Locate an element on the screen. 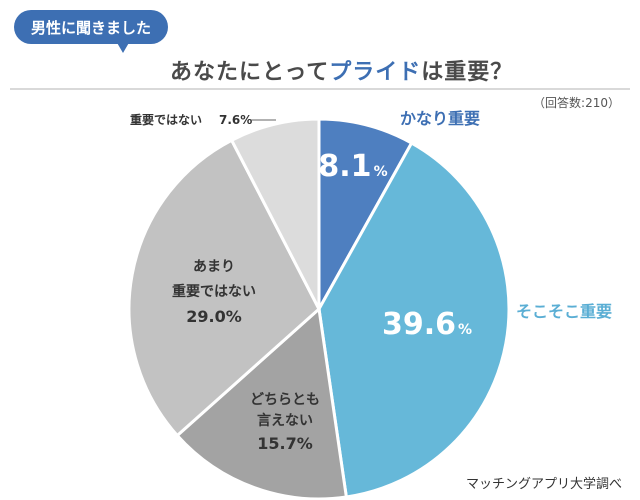 The image size is (640, 500). slice-label-line: あまり is located at coordinates (214, 267).